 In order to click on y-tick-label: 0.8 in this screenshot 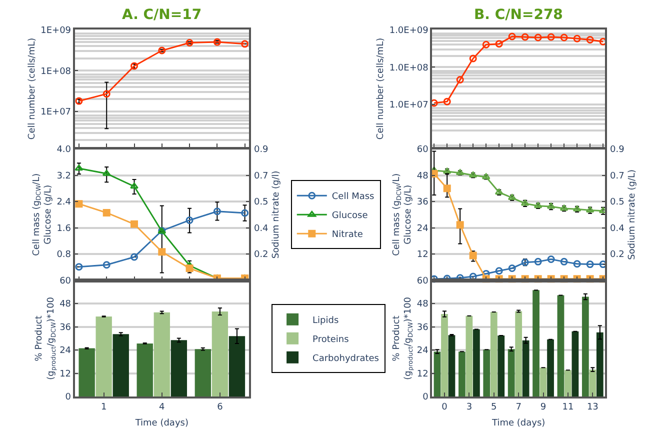, I will do `click(64, 255)`.